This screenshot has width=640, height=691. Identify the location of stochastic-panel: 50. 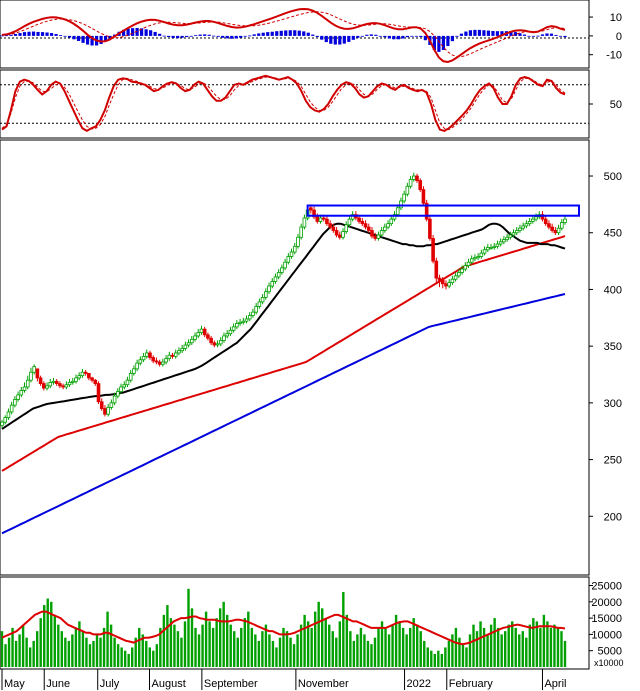
(311, 104).